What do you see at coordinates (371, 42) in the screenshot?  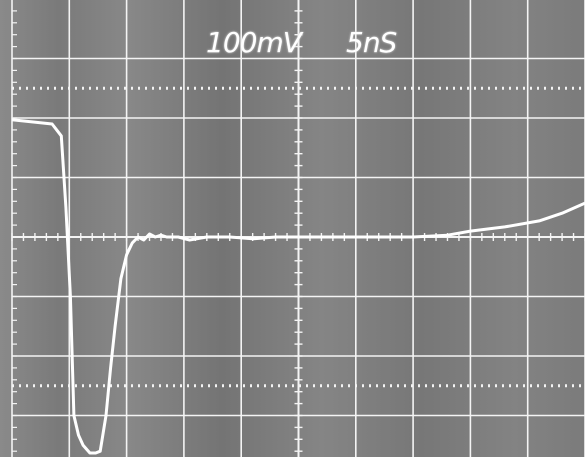 I see `time-per-div-label: 5nS` at bounding box center [371, 42].